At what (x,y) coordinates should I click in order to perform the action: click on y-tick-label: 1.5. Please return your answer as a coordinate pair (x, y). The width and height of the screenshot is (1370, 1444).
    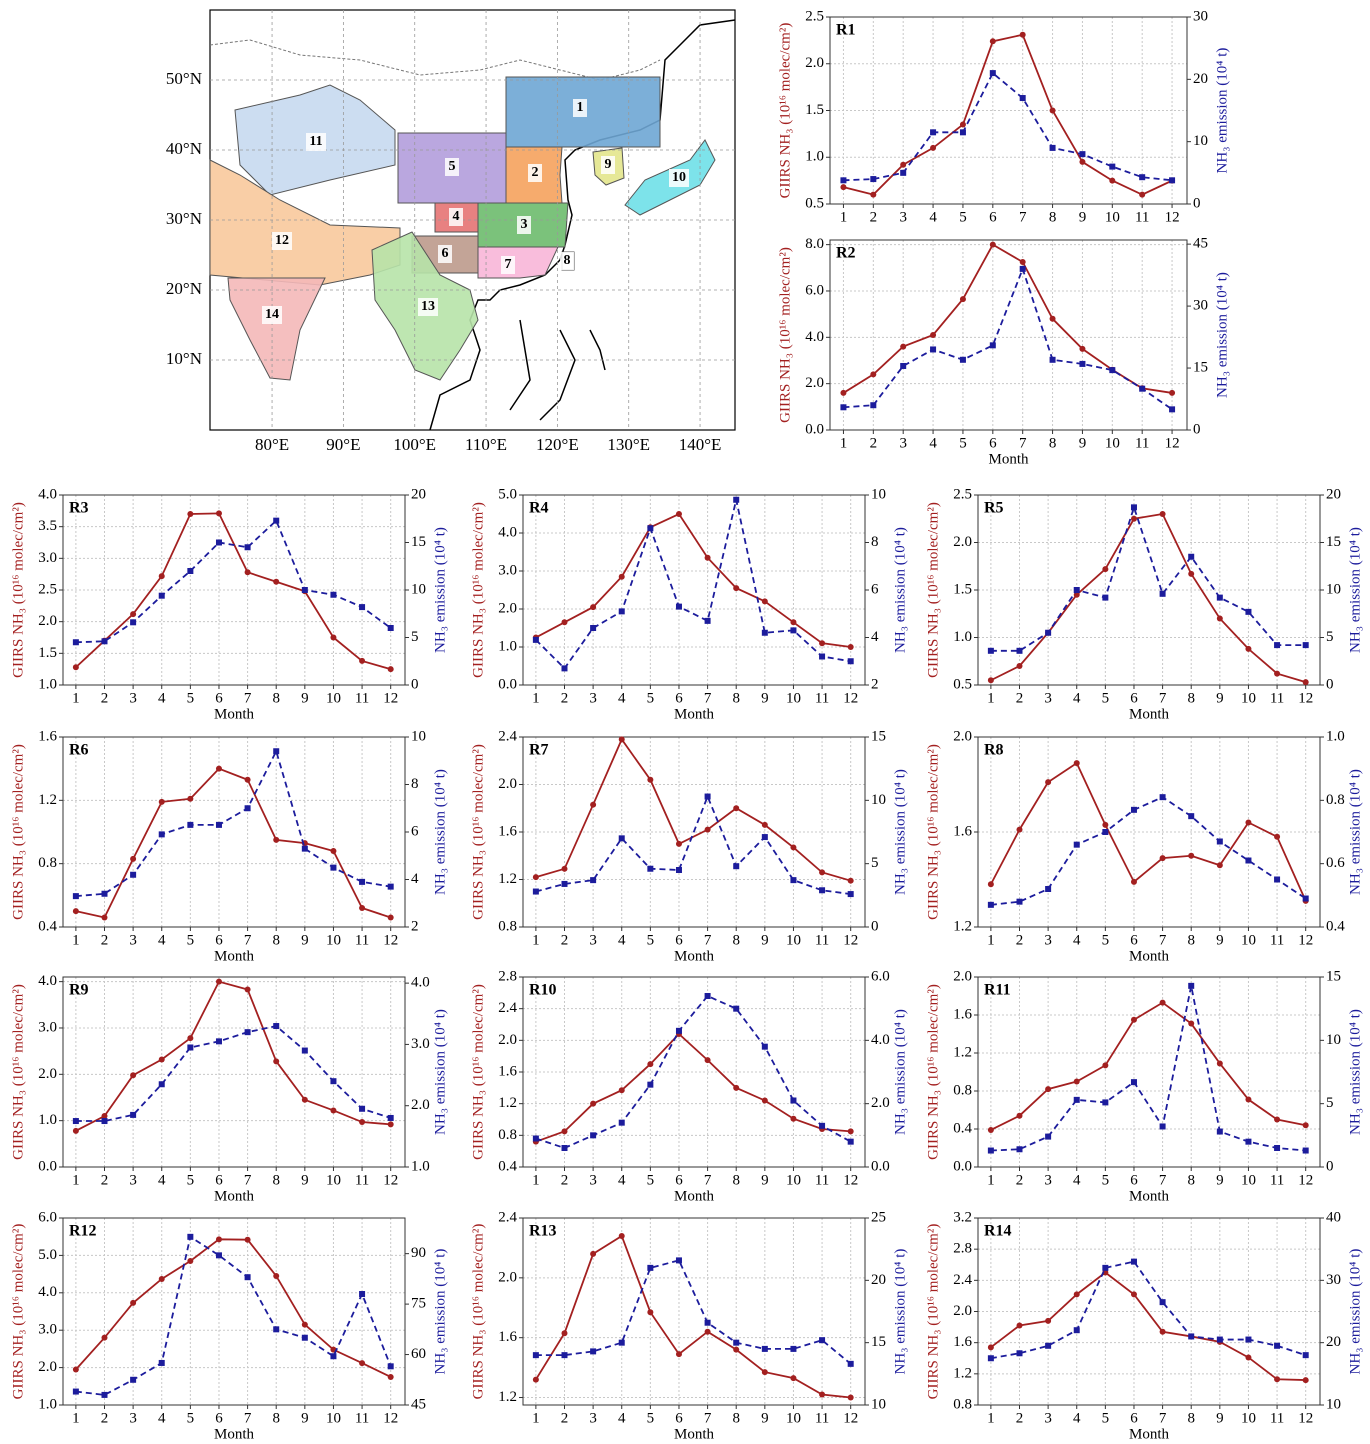
    Looking at the image, I should click on (962, 589).